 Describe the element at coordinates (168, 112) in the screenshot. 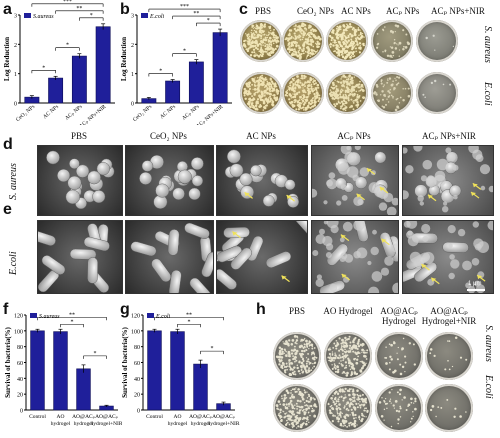

I see `category-label: AC NPs` at that location.